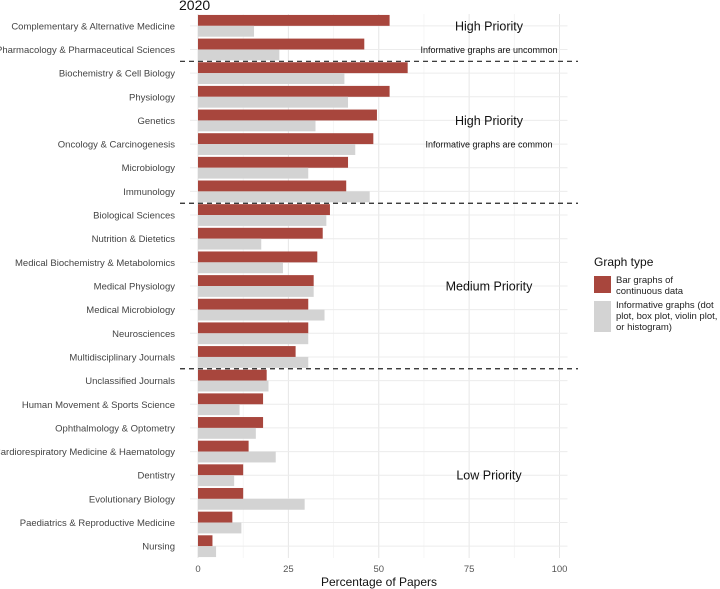 Image resolution: width=720 pixels, height=589 pixels. What do you see at coordinates (469, 569) in the screenshot?
I see `x-tick-label: 75` at bounding box center [469, 569].